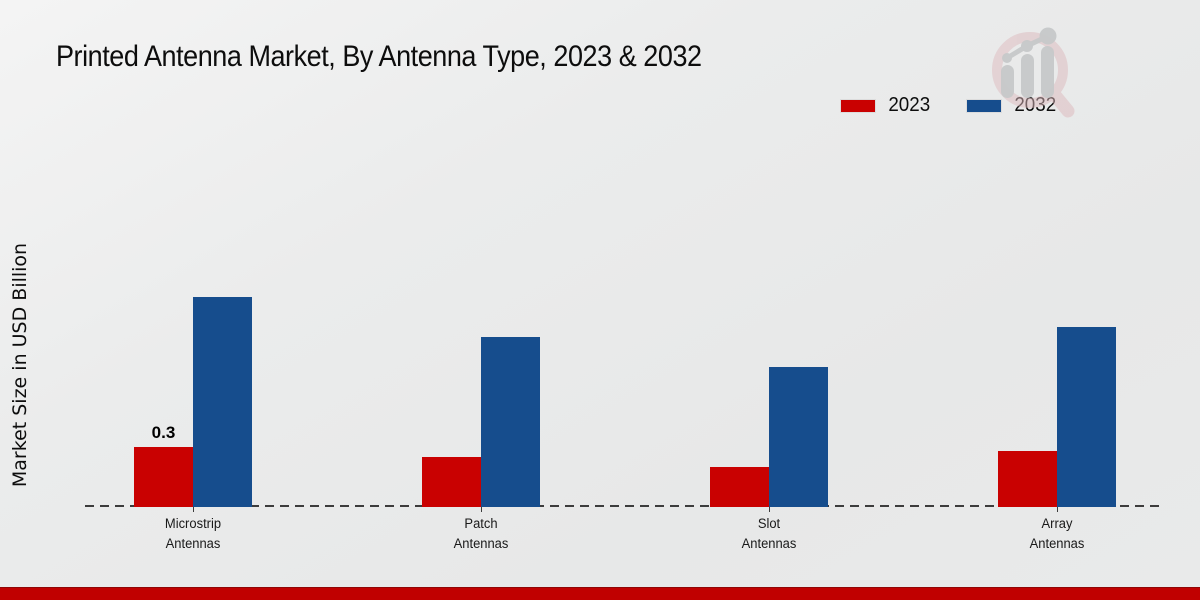 The height and width of the screenshot is (600, 1200). I want to click on category-label-microstrip-antennas: Microstrip Antennas, so click(193, 533).